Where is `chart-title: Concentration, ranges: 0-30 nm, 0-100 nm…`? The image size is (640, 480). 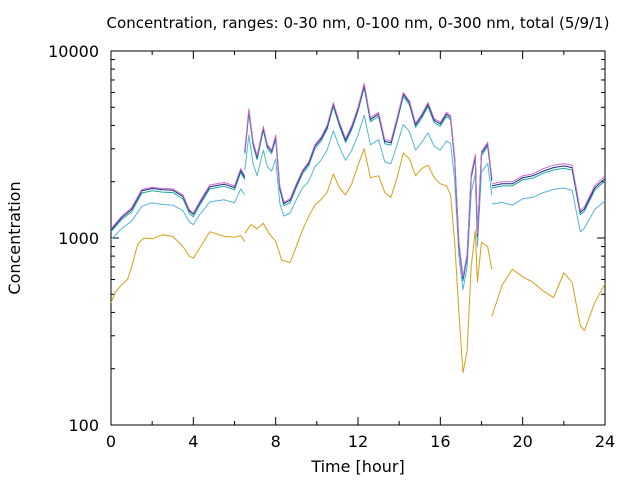
chart-title: Concentration, ranges: 0-30 nm, 0-100 nm… is located at coordinates (358, 23).